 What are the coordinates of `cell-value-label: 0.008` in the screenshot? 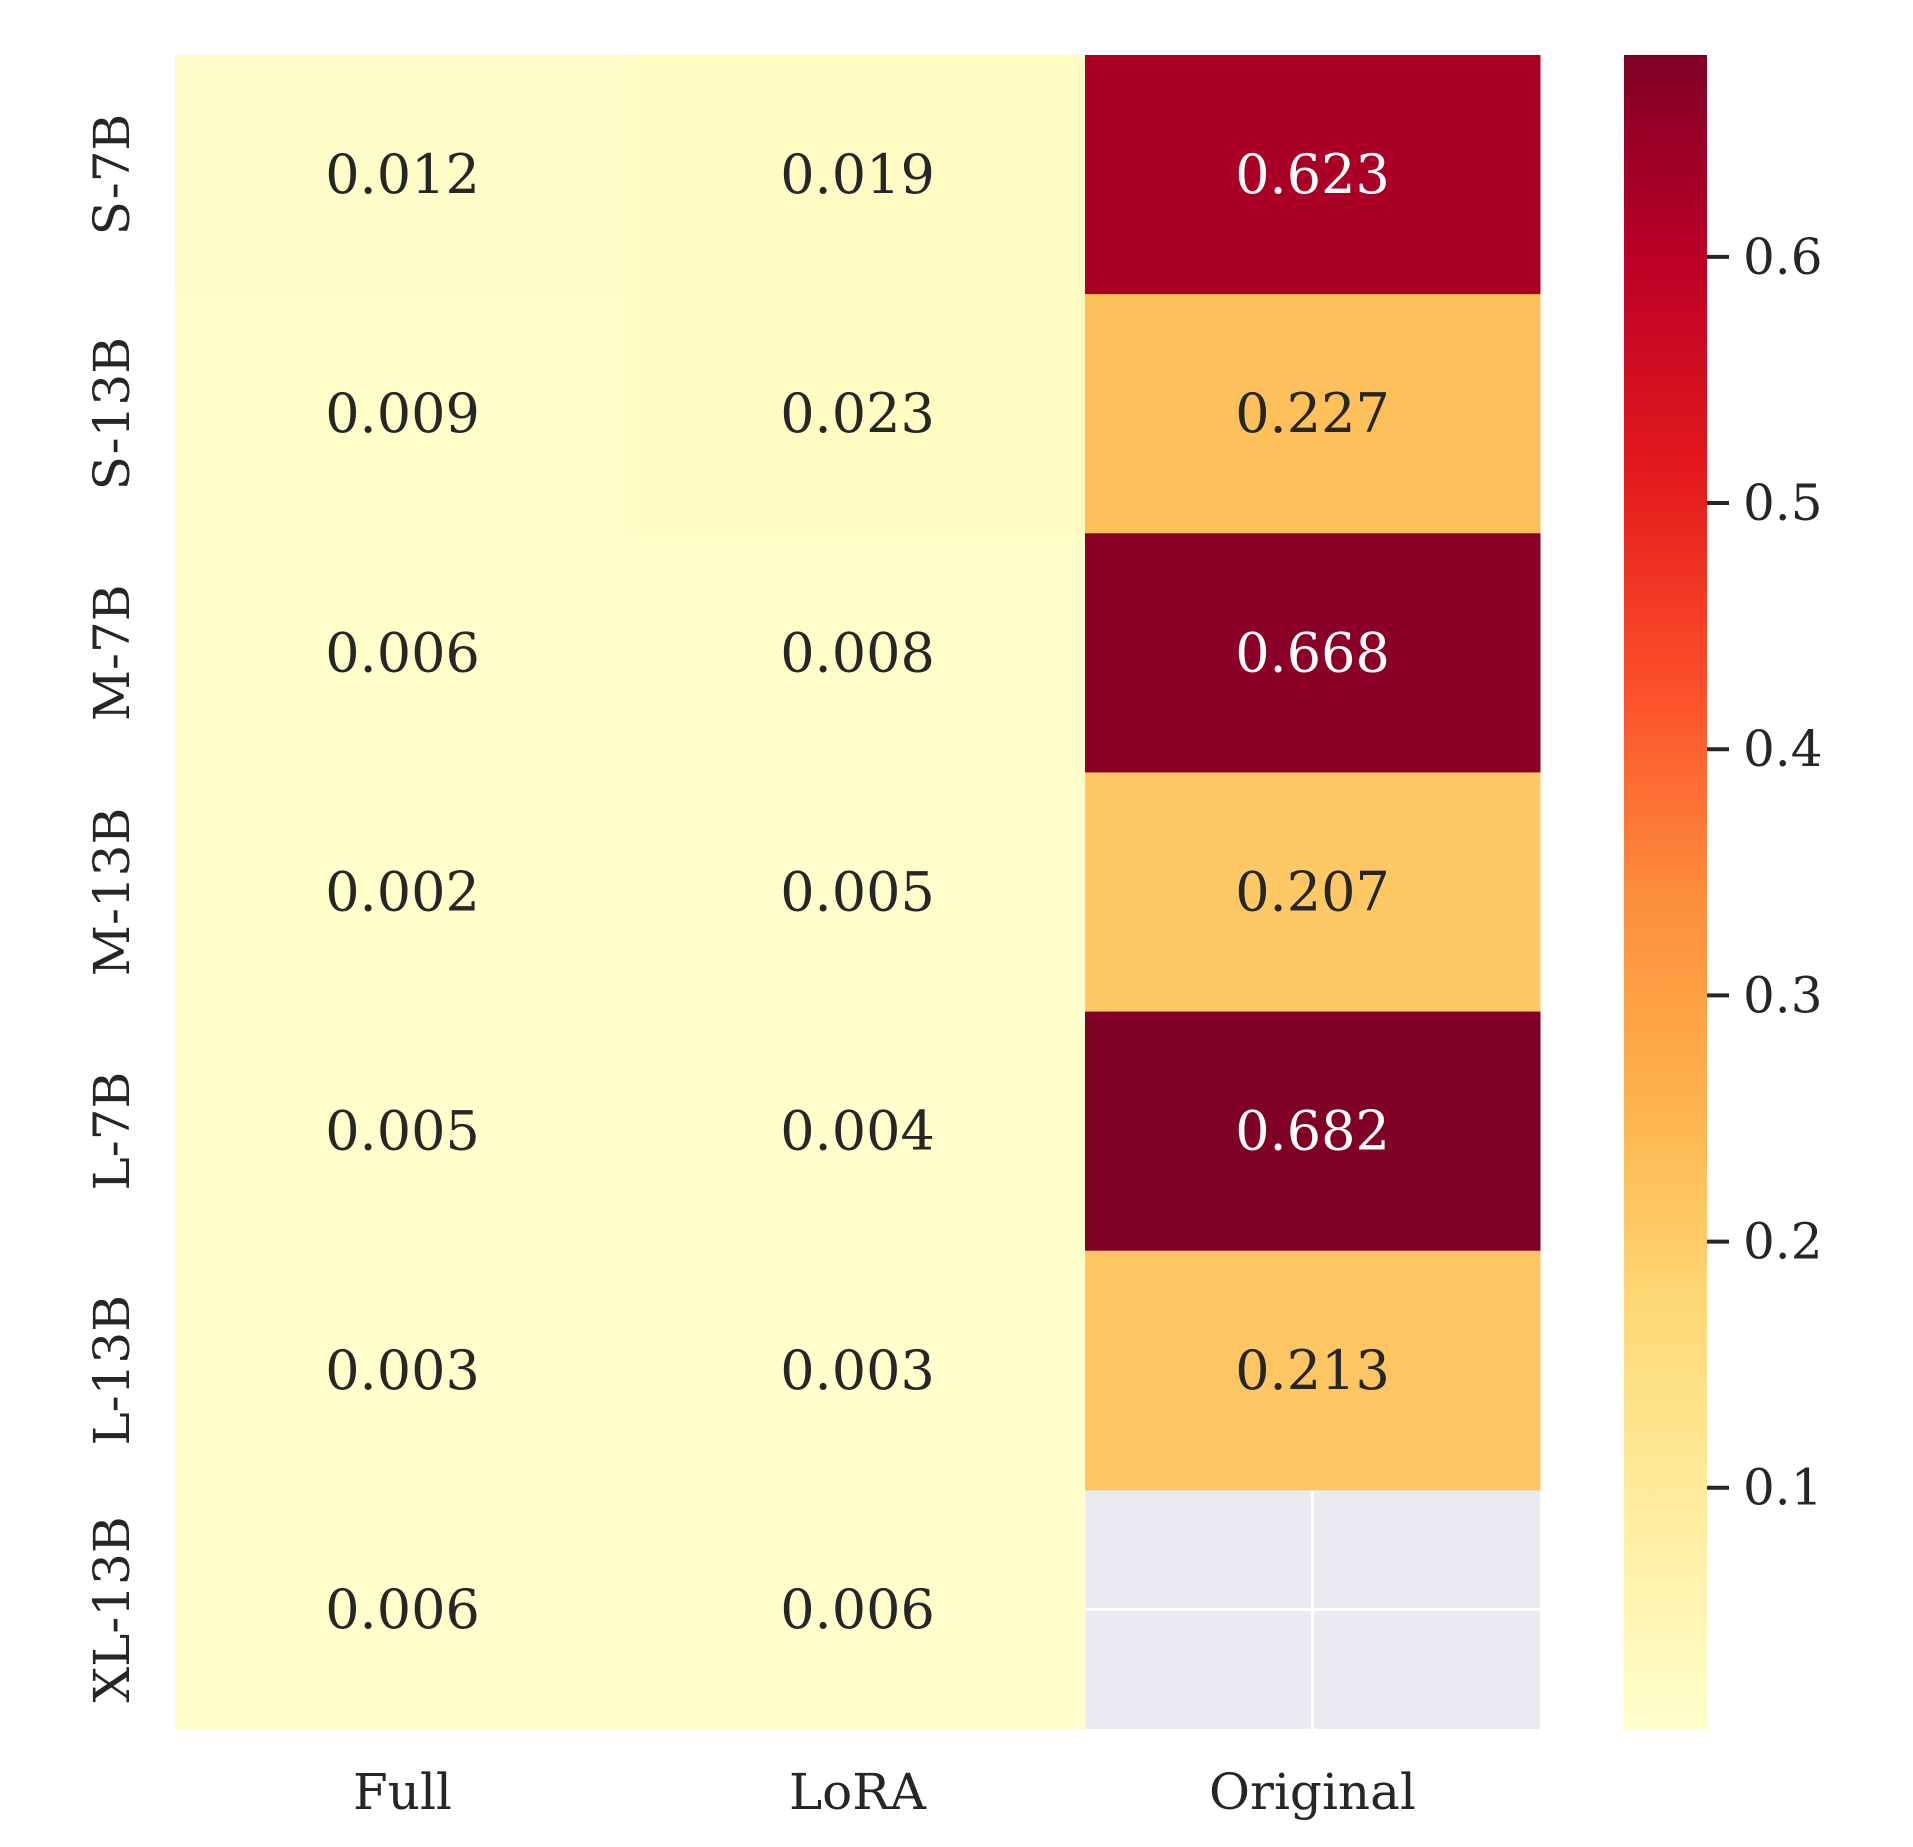 It's located at (857, 652).